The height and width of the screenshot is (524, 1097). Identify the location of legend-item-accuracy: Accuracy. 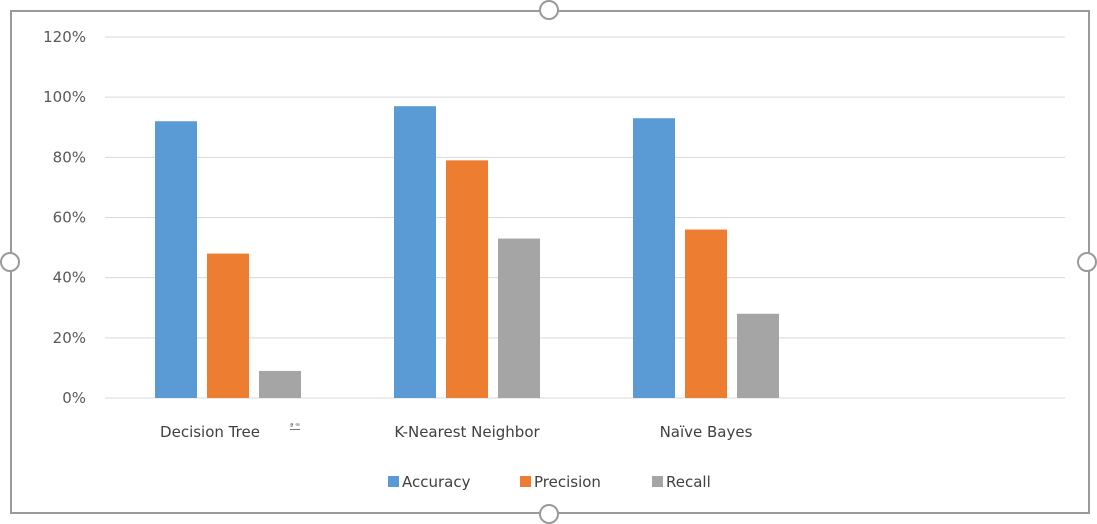
(429, 482).